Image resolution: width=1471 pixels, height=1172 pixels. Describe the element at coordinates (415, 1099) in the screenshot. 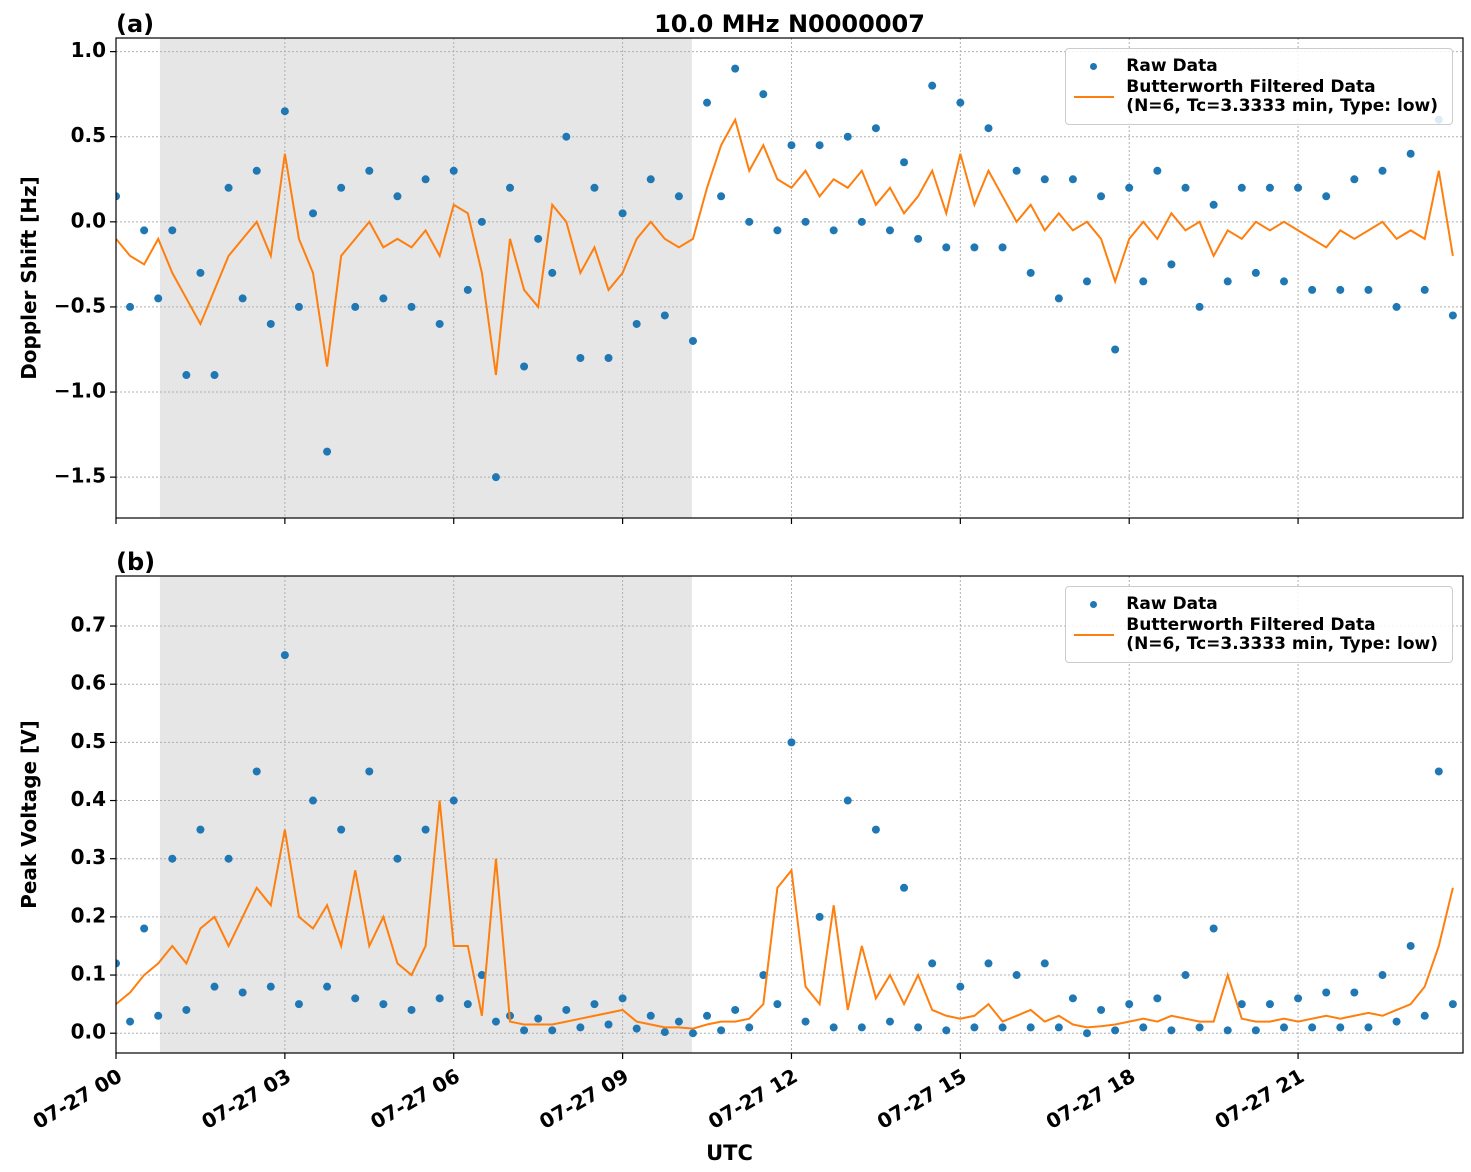

I see `x-tick-label: 07-27 06` at that location.